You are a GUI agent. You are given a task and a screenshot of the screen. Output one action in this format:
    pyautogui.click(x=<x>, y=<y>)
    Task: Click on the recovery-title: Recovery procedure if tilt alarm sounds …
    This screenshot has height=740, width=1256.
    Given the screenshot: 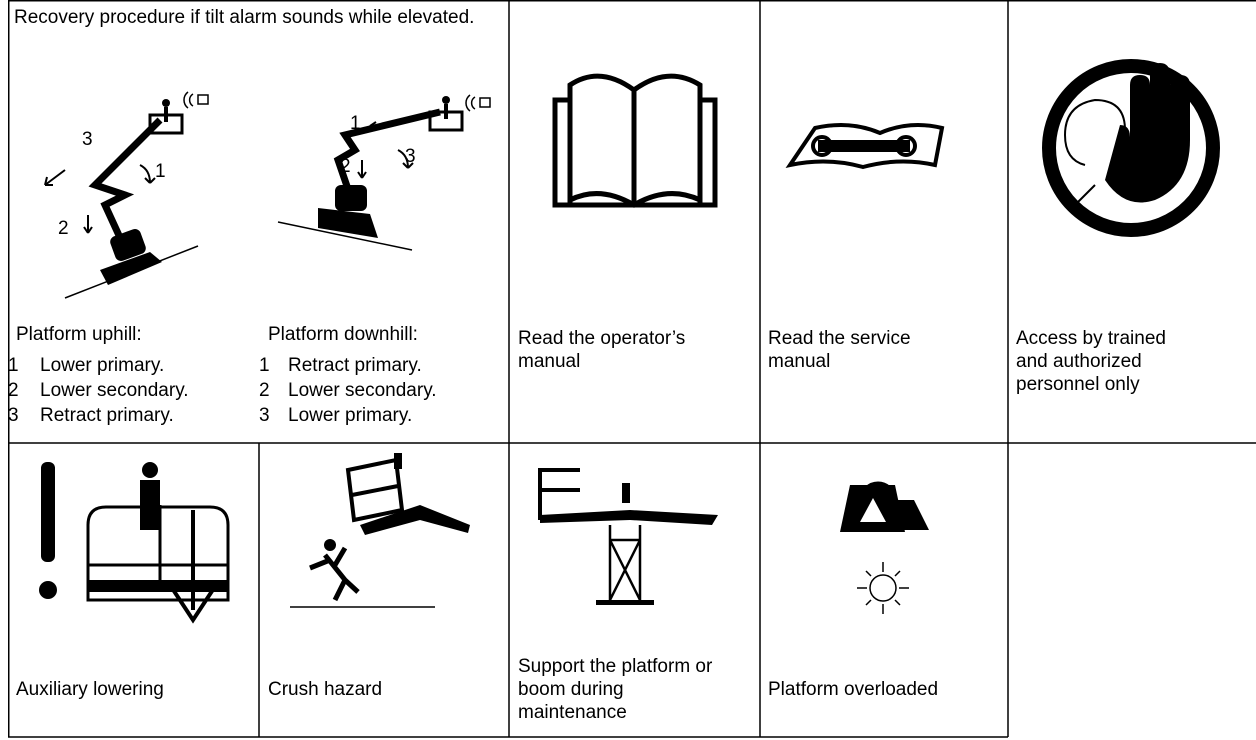 What is the action you would take?
    pyautogui.click(x=244, y=17)
    